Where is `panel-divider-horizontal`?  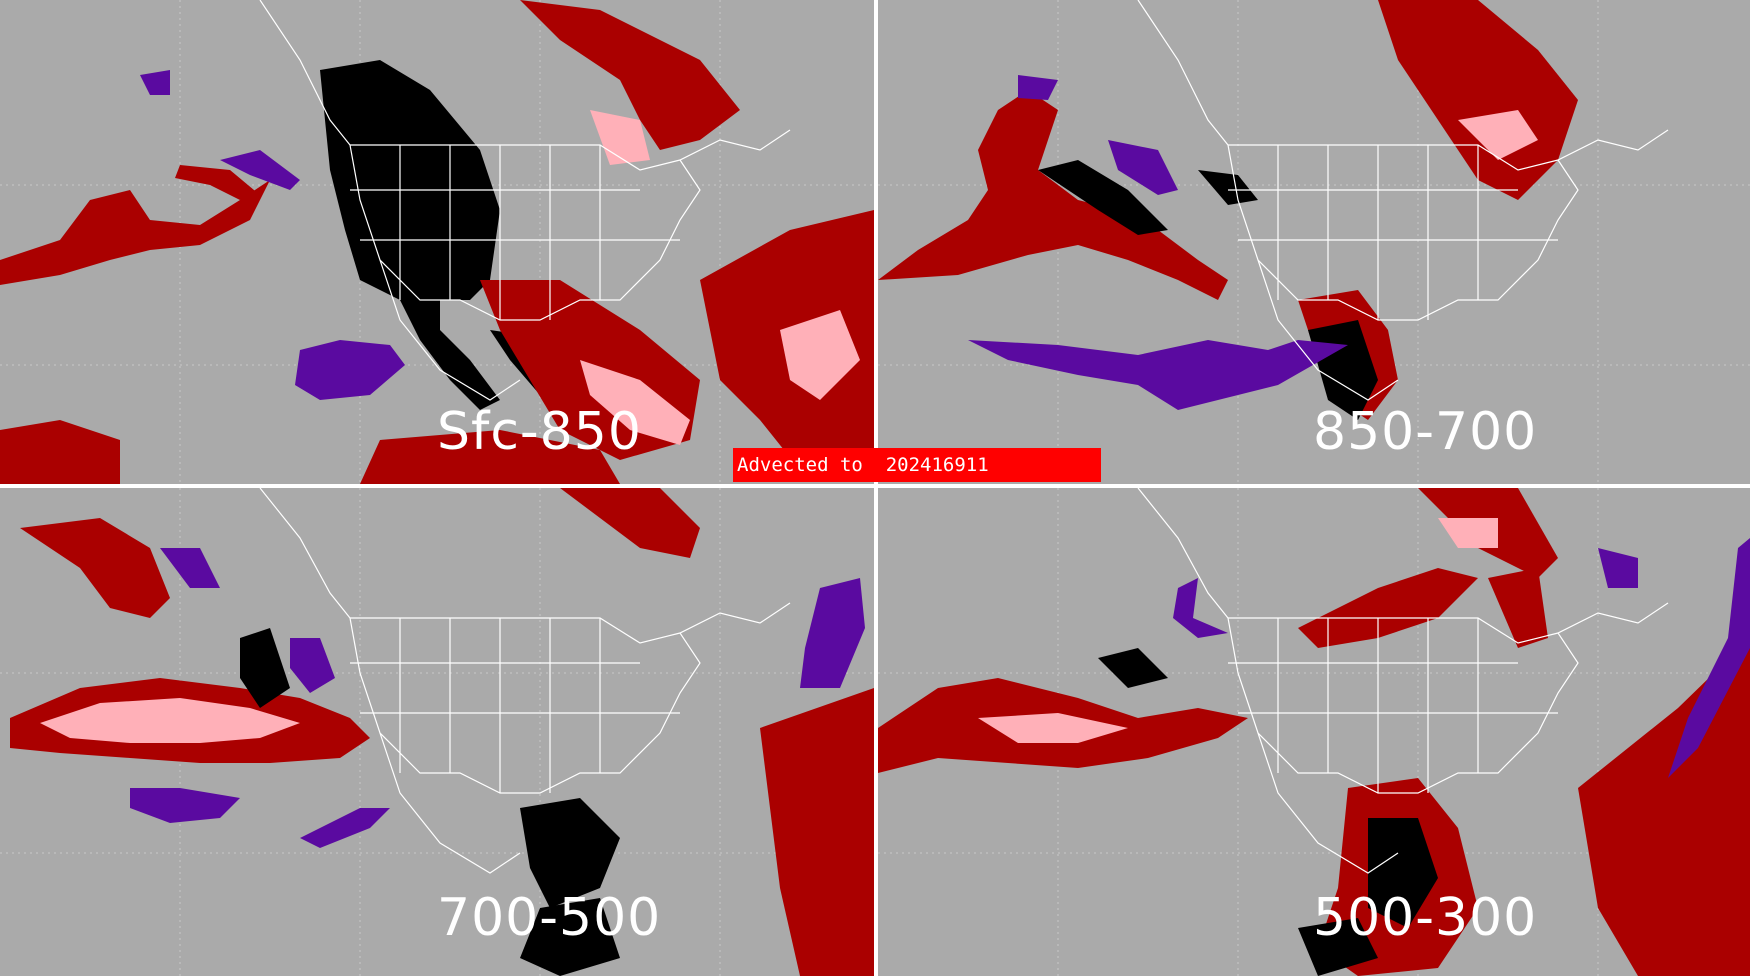 panel-divider-horizontal is located at coordinates (875, 486).